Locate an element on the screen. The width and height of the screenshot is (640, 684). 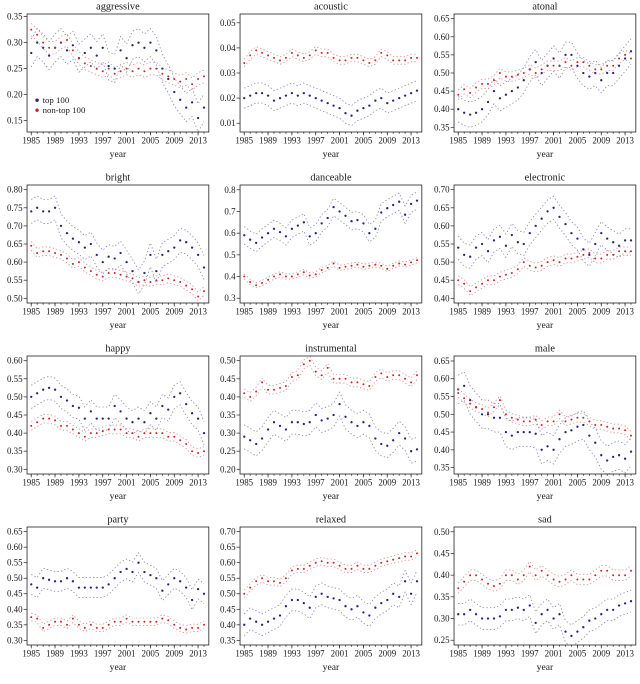
chart-title: male is located at coordinates (545, 349).